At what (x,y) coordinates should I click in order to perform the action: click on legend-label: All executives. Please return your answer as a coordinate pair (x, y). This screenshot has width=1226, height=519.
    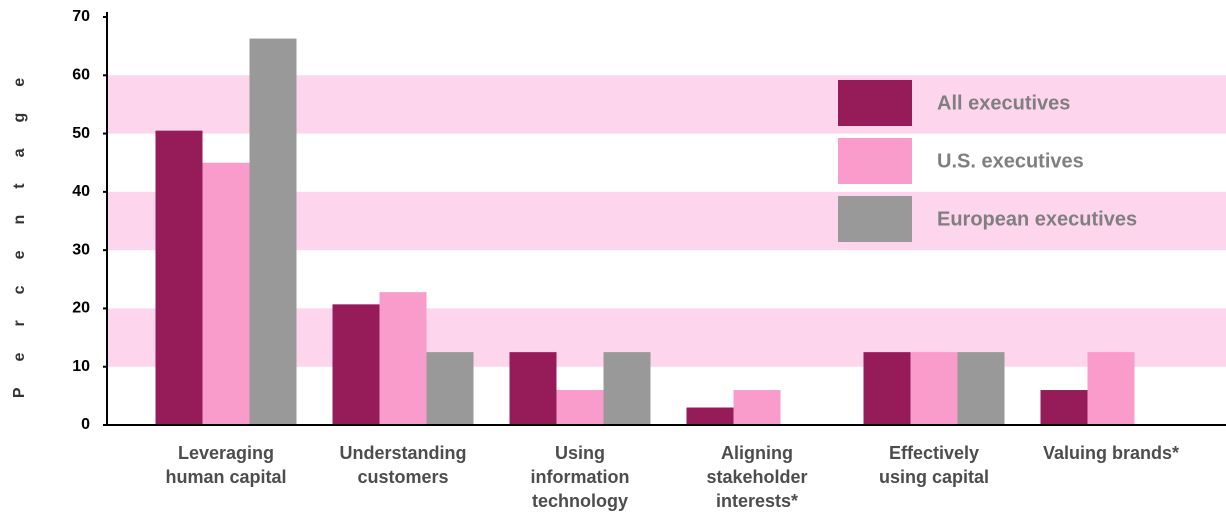
    Looking at the image, I should click on (1003, 103).